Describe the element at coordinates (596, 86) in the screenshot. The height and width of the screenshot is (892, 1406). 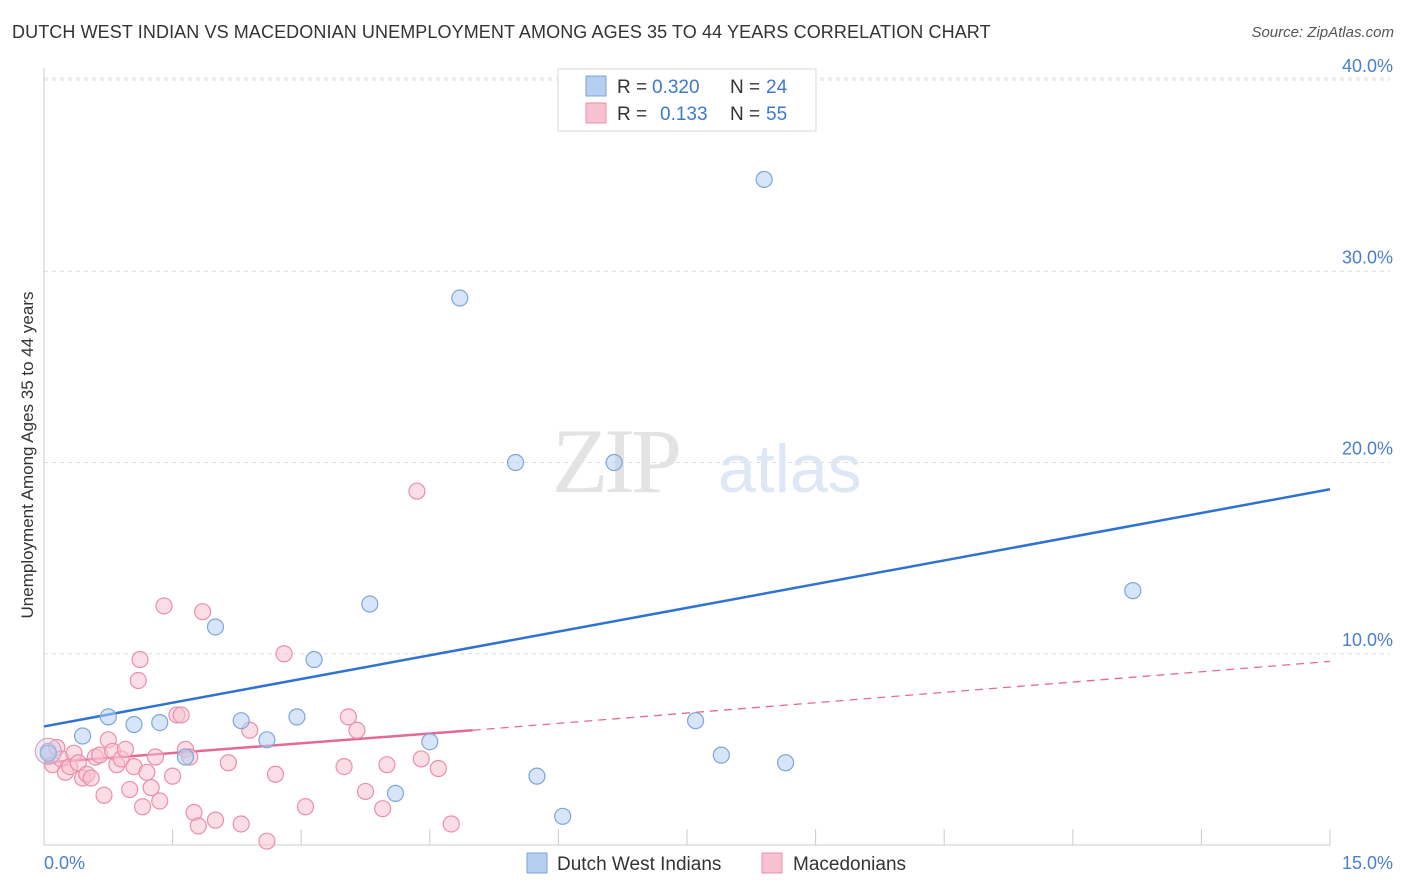
I see `stats-legend-swatch-blue` at that location.